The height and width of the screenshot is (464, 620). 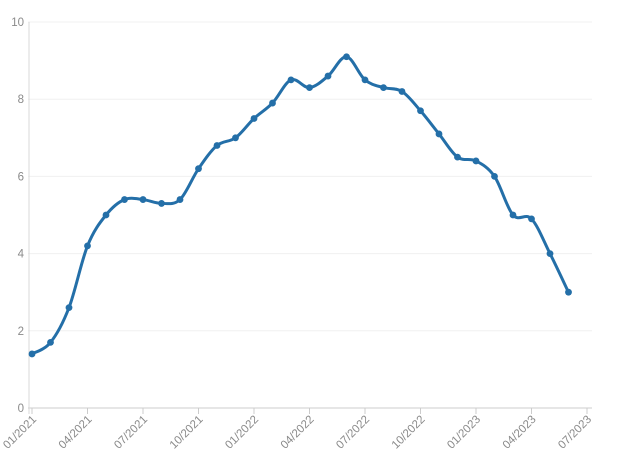 I want to click on y-axis-tick-label: 0, so click(x=21, y=409).